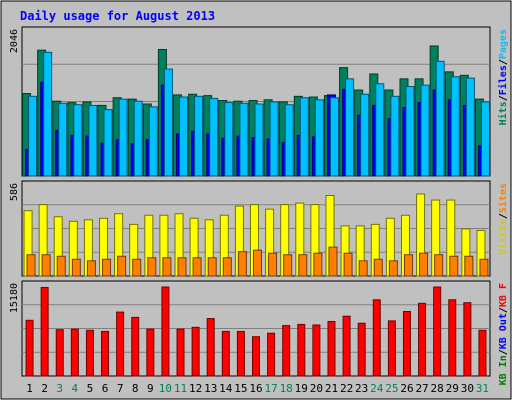  Describe the element at coordinates (75, 388) in the screenshot. I see `day-label-4: 4` at that location.